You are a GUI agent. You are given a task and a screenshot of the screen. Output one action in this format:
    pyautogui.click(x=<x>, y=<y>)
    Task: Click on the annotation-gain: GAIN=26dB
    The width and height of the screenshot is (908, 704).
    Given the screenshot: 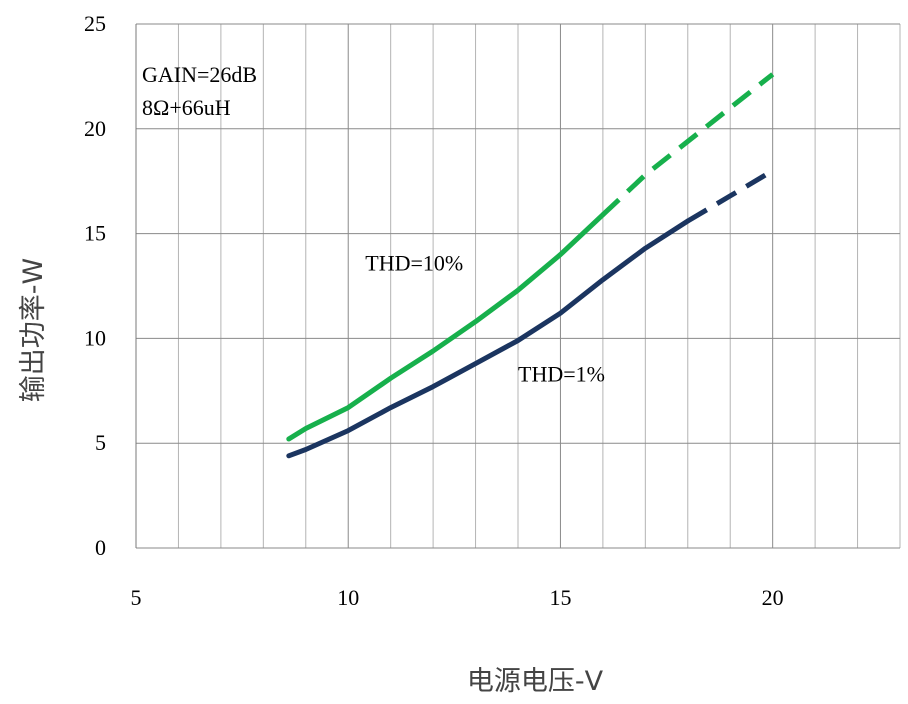 What is the action you would take?
    pyautogui.click(x=199, y=74)
    